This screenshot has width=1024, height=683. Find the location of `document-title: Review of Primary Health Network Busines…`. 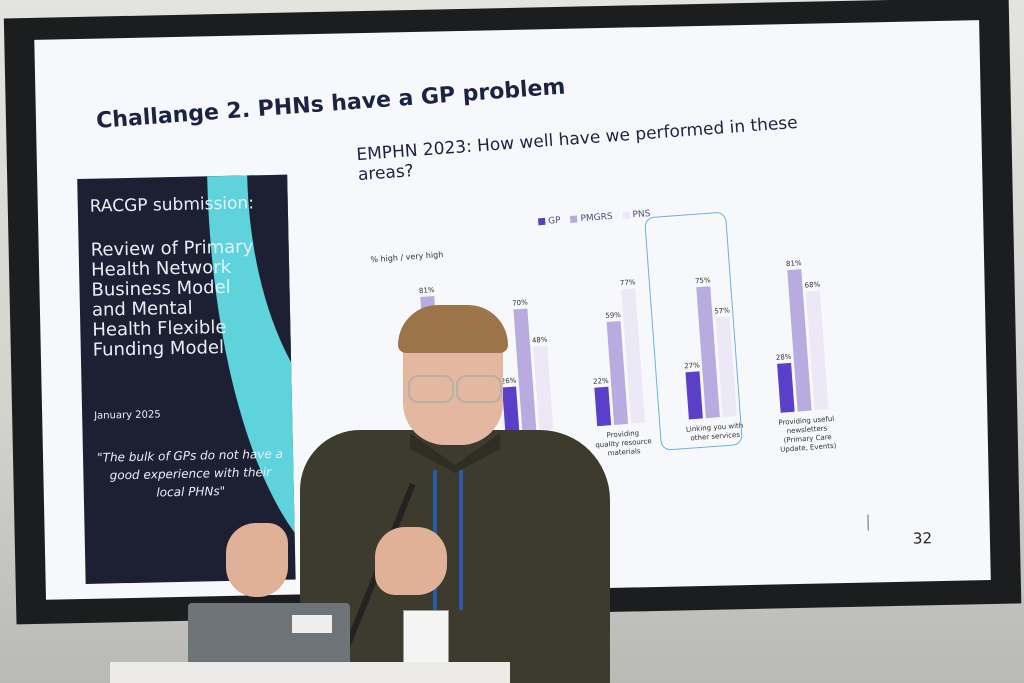

document-title: Review of Primary Health Network Busines… is located at coordinates (172, 298).